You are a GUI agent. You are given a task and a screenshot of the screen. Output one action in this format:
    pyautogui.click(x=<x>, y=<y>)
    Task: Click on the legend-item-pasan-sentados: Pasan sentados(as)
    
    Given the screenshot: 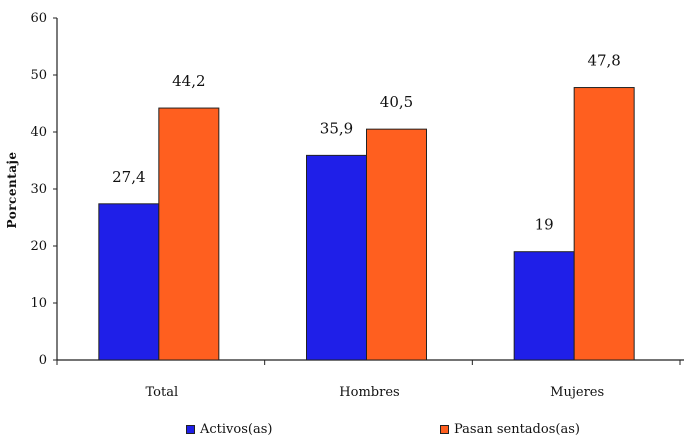 What is the action you would take?
    pyautogui.click(x=510, y=429)
    